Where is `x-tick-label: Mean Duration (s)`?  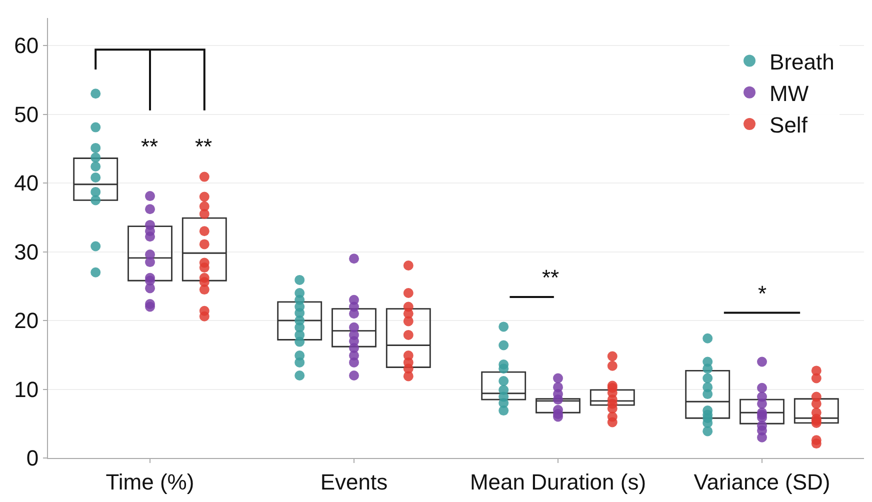 x-tick-label: Mean Duration (s) is located at coordinates (558, 481).